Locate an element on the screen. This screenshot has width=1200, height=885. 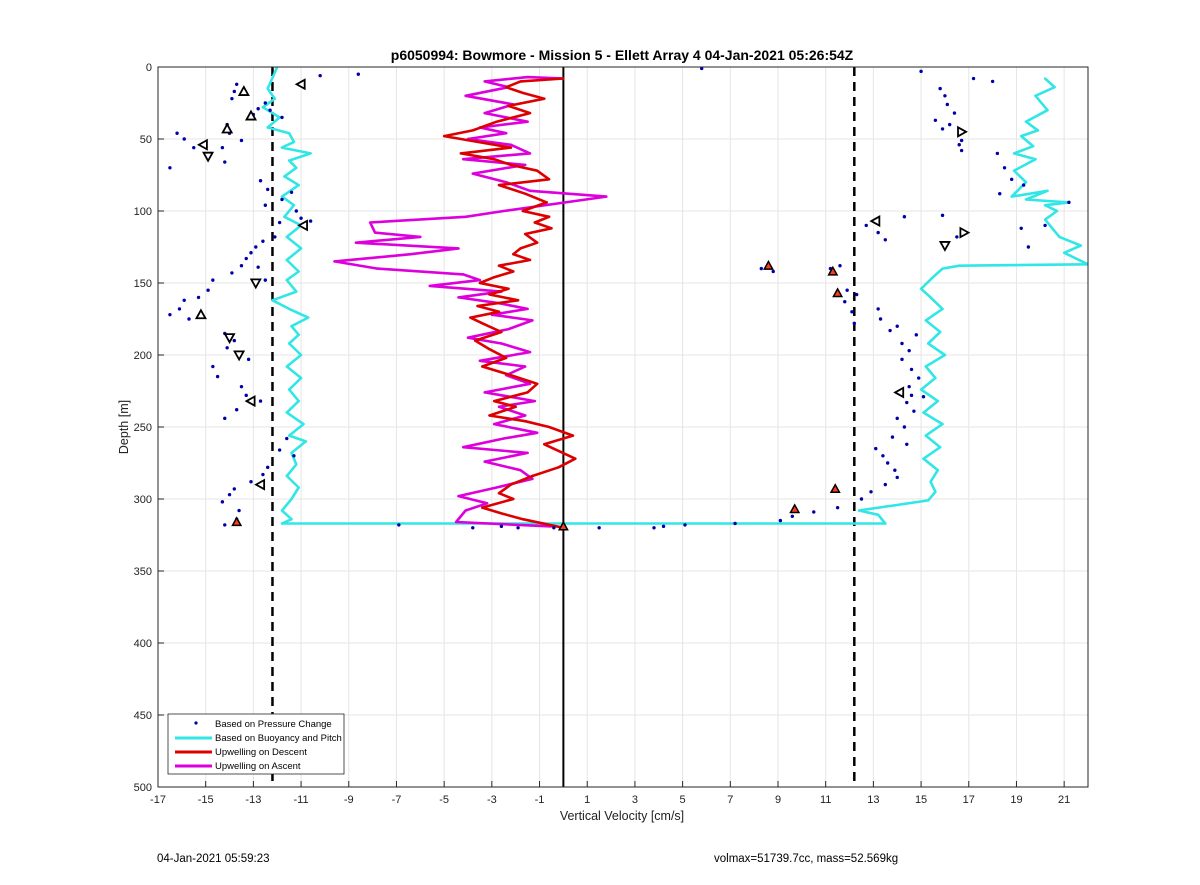
footer-vehicle-info: volmax=51739.7cc, mass=52.569kg is located at coordinates (806, 859).